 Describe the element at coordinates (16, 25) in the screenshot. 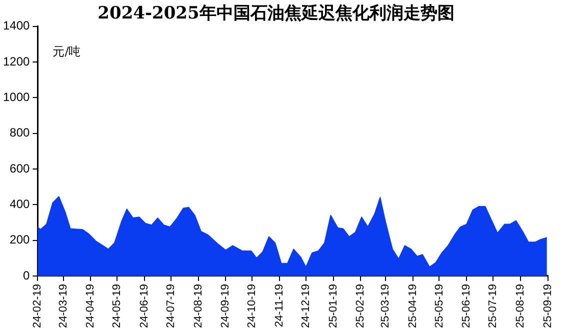

I see `y-tick-label: 1400` at that location.